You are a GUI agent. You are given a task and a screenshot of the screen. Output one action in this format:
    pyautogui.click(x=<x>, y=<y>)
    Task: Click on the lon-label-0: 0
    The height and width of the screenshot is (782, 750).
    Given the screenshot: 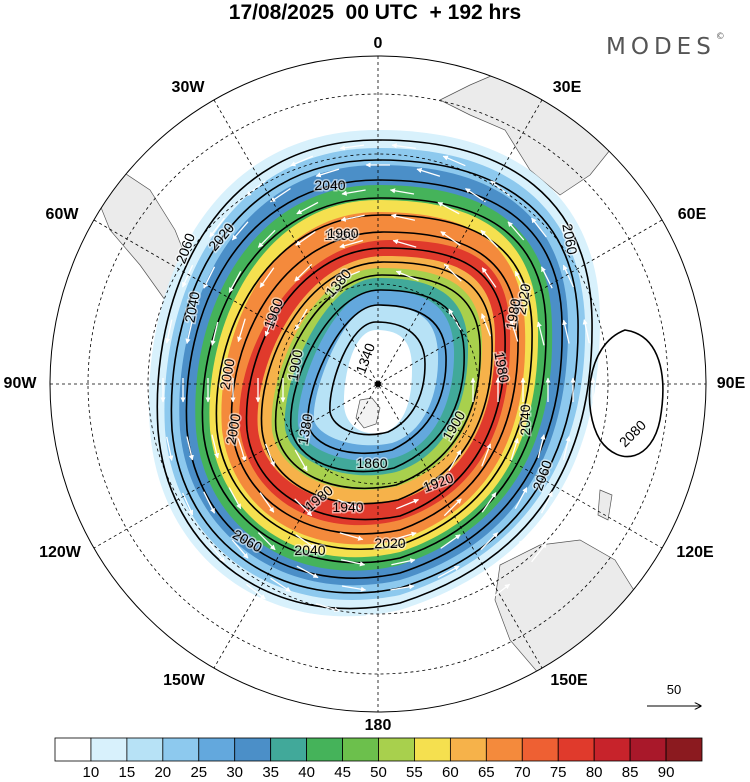 What is the action you would take?
    pyautogui.click(x=378, y=43)
    